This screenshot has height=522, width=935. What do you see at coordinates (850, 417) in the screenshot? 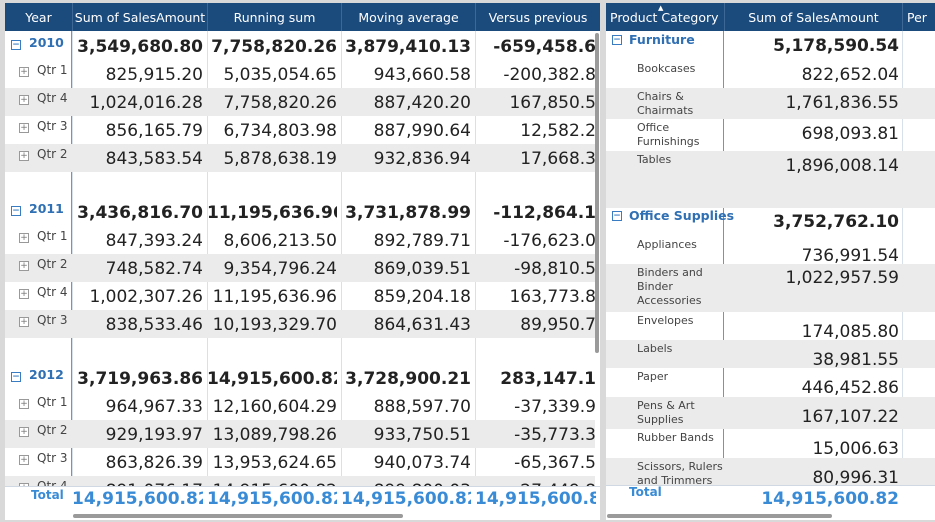
I see `table-cell: 167,107.22` at bounding box center [850, 417].